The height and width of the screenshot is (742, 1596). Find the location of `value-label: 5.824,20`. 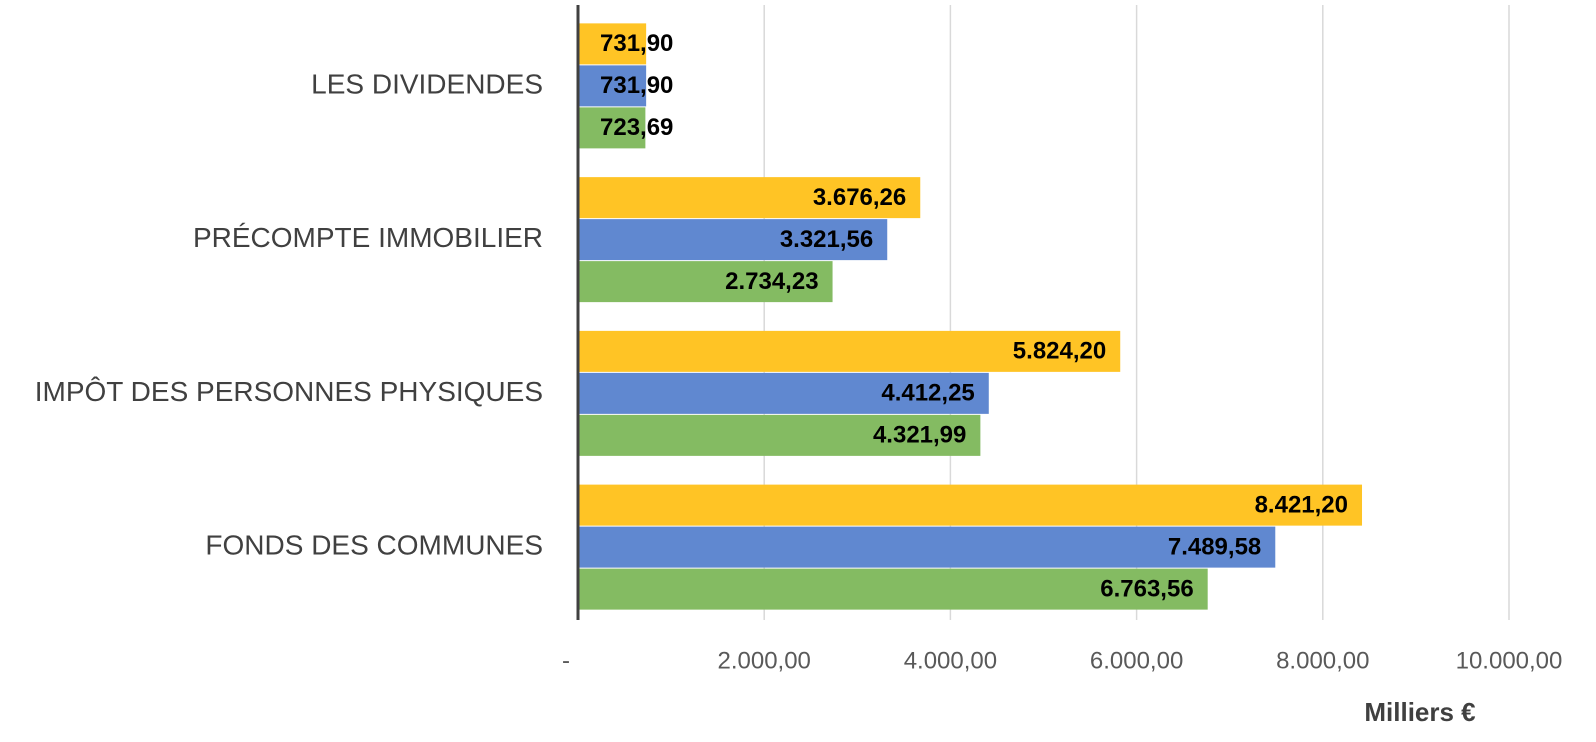

value-label: 5.824,20 is located at coordinates (1059, 351).